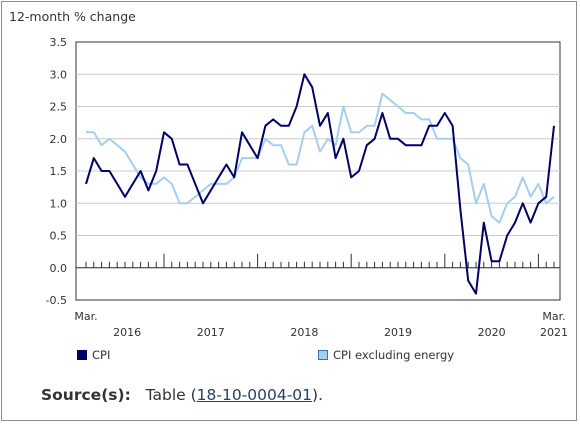 The image size is (580, 424). What do you see at coordinates (318, 395) in the screenshot?
I see `source-text-after: ).` at bounding box center [318, 395].